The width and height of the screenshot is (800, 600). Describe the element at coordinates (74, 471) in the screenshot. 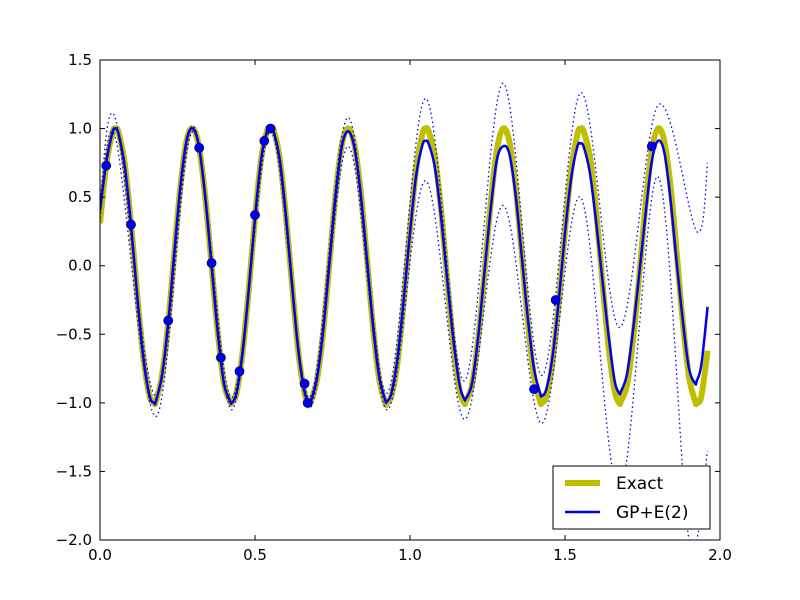

I see `y-tick-label: −1.5` at that location.